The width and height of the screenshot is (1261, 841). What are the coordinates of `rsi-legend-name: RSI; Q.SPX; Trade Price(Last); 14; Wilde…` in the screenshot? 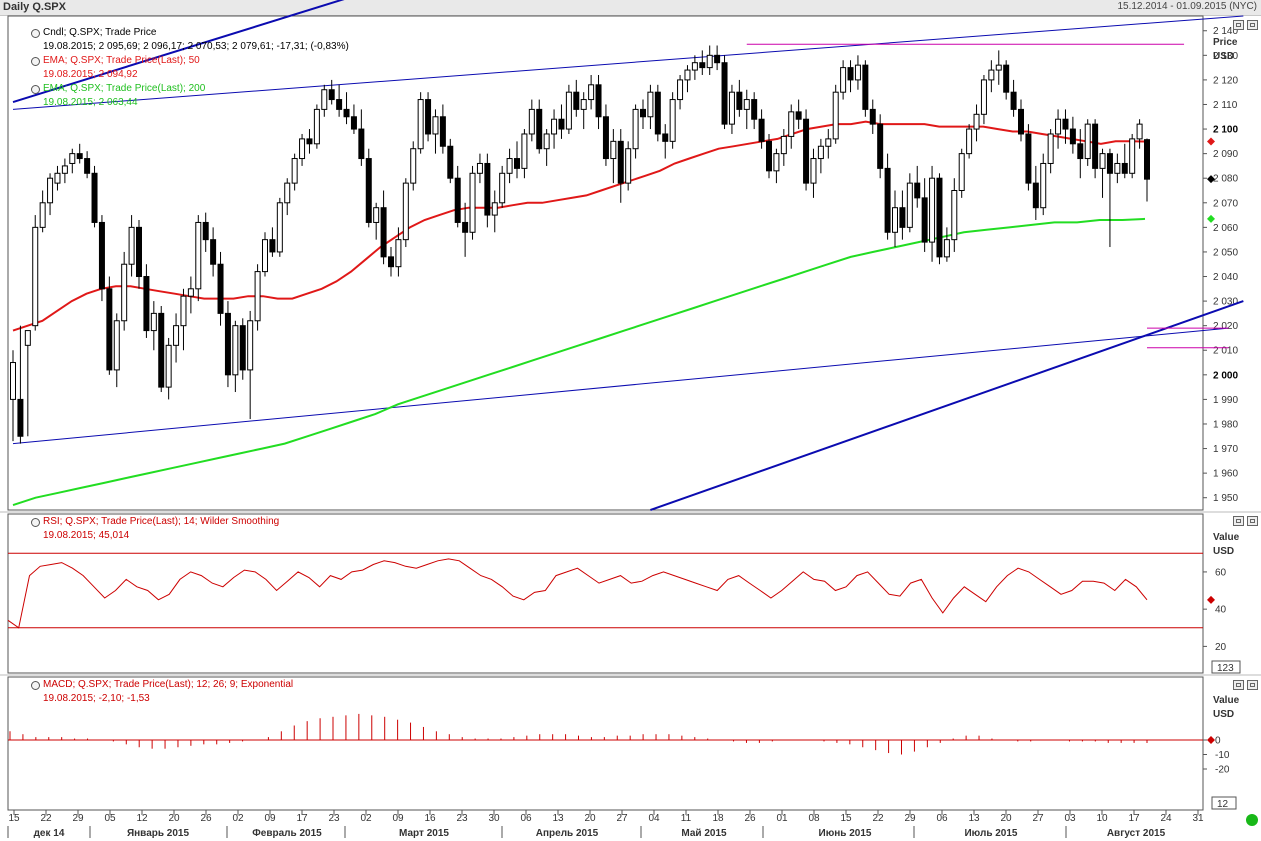 It's located at (161, 521).